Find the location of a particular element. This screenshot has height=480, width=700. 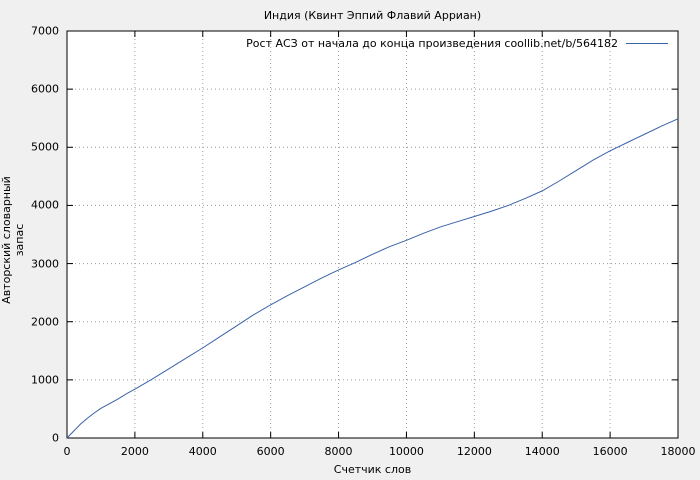

x-tick-label: 2000 is located at coordinates (134, 451).